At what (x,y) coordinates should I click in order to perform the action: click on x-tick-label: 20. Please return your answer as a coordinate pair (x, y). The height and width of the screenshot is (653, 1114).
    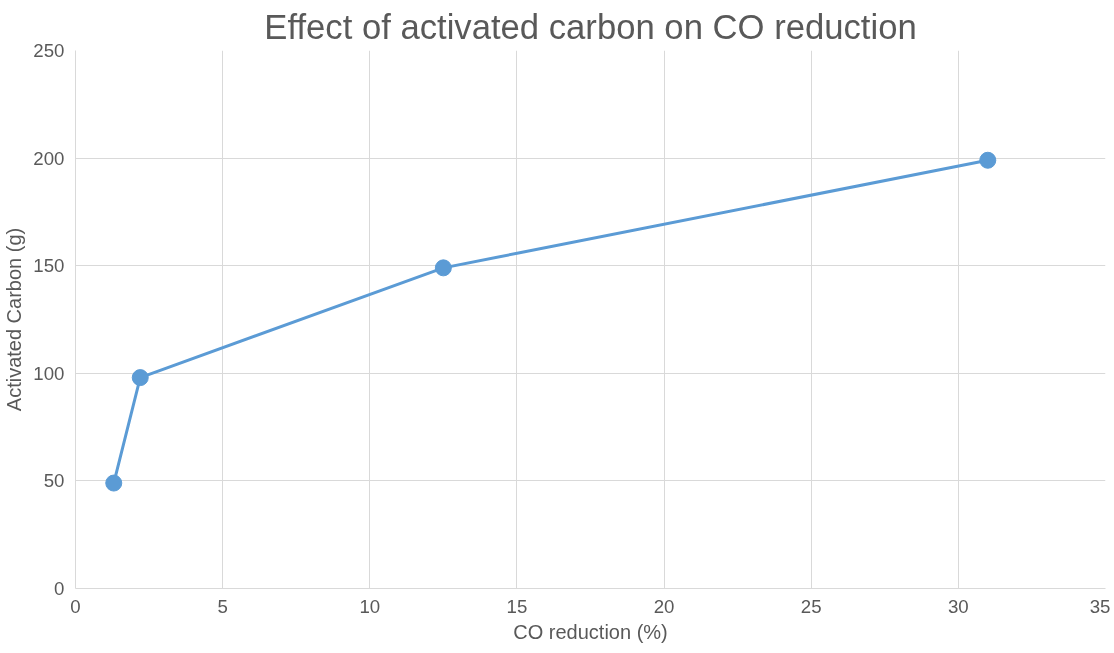
    Looking at the image, I should click on (664, 606).